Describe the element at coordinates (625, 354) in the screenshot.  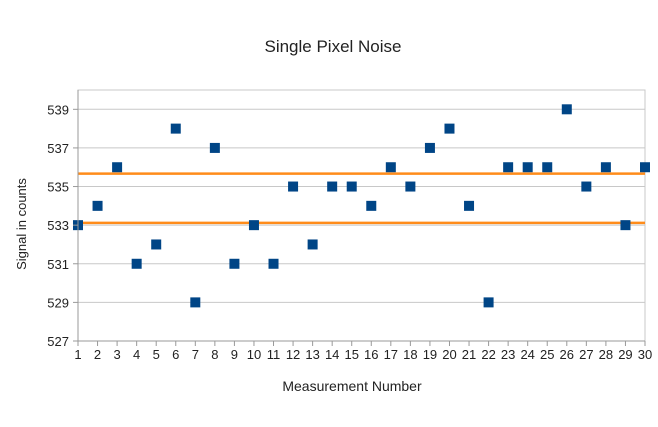
I see `x-tick-label: 29` at that location.